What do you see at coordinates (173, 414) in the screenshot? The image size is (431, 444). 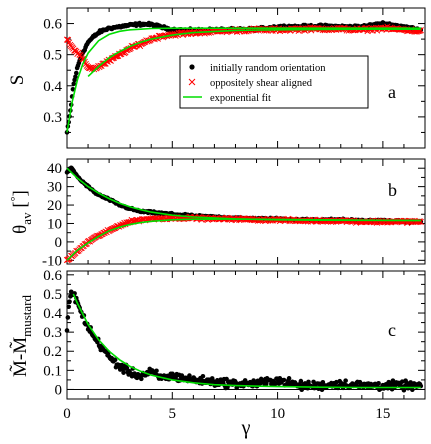 I see `x-tick-label: 5` at bounding box center [173, 414].